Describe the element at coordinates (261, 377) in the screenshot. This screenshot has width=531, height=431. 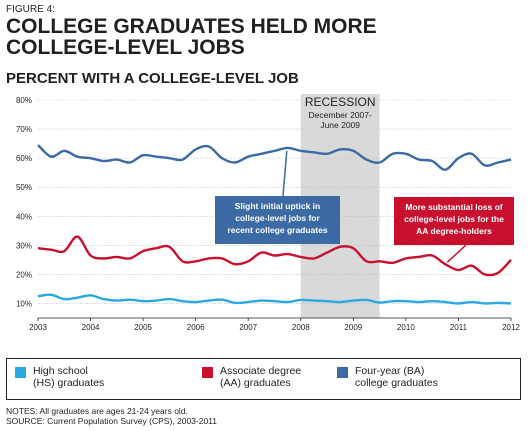
I see `legend-label-aa: Associate degree (AA) graduates` at that location.